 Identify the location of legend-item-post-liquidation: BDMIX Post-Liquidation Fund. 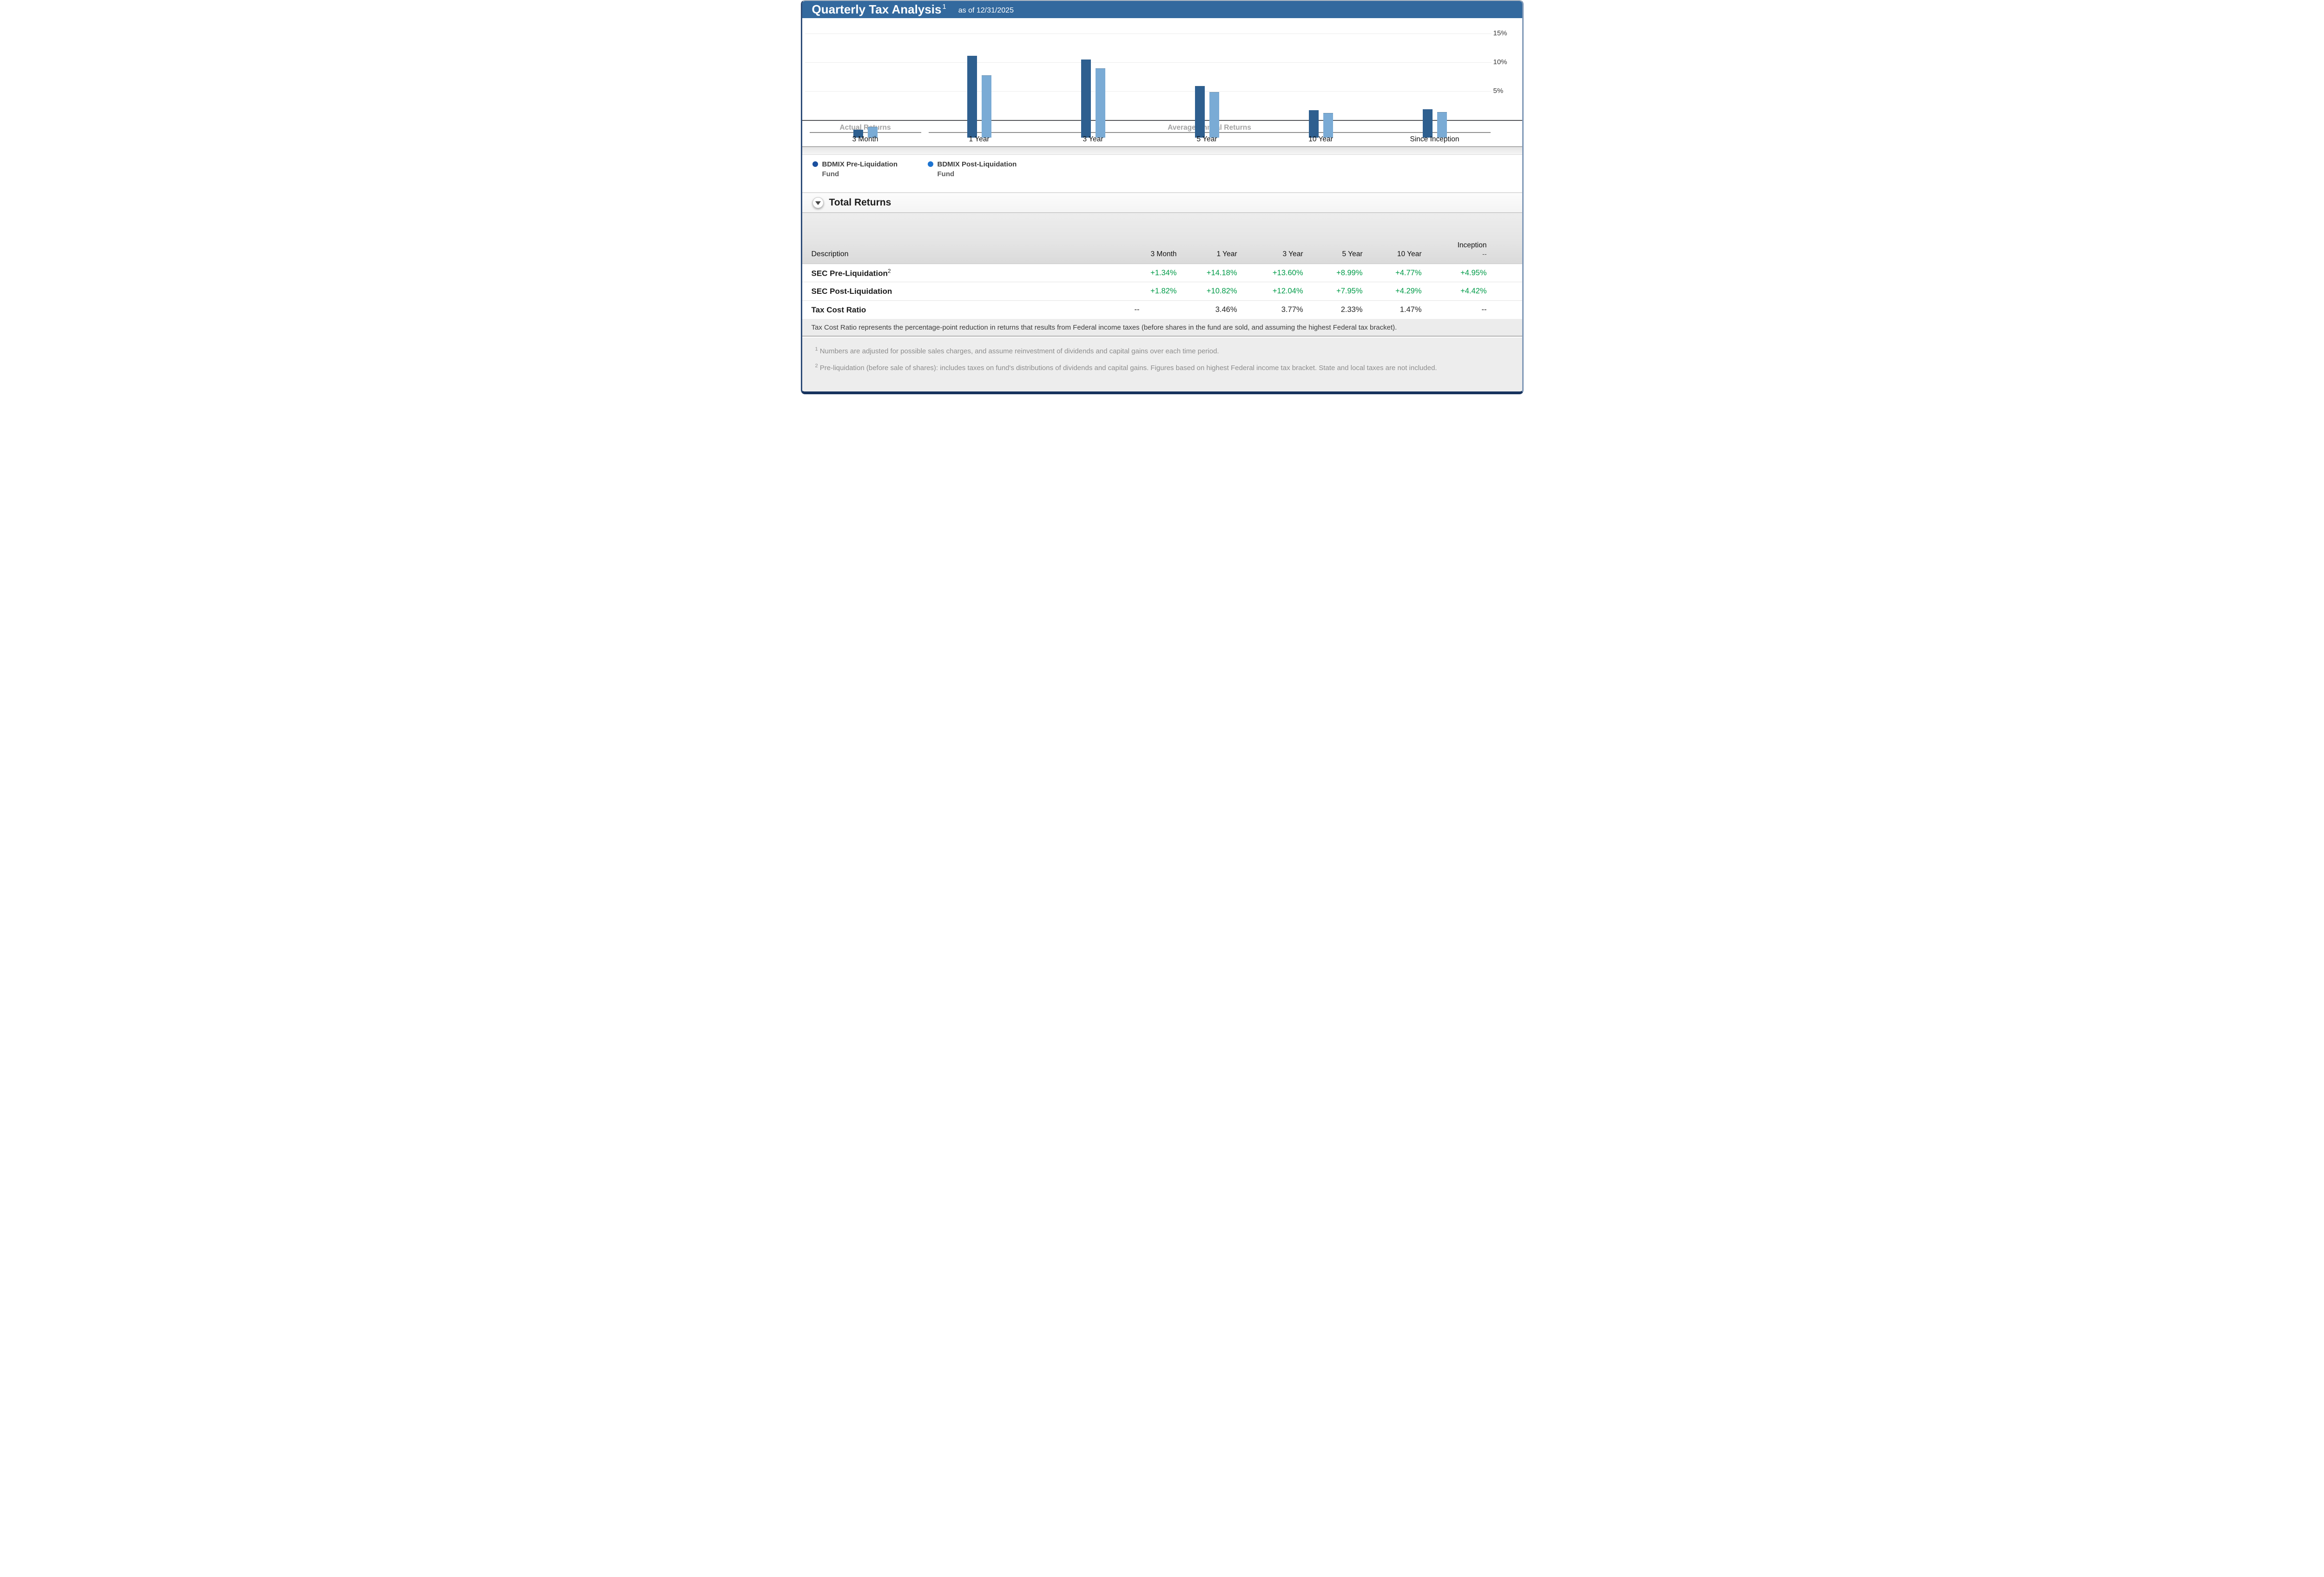
(972, 169).